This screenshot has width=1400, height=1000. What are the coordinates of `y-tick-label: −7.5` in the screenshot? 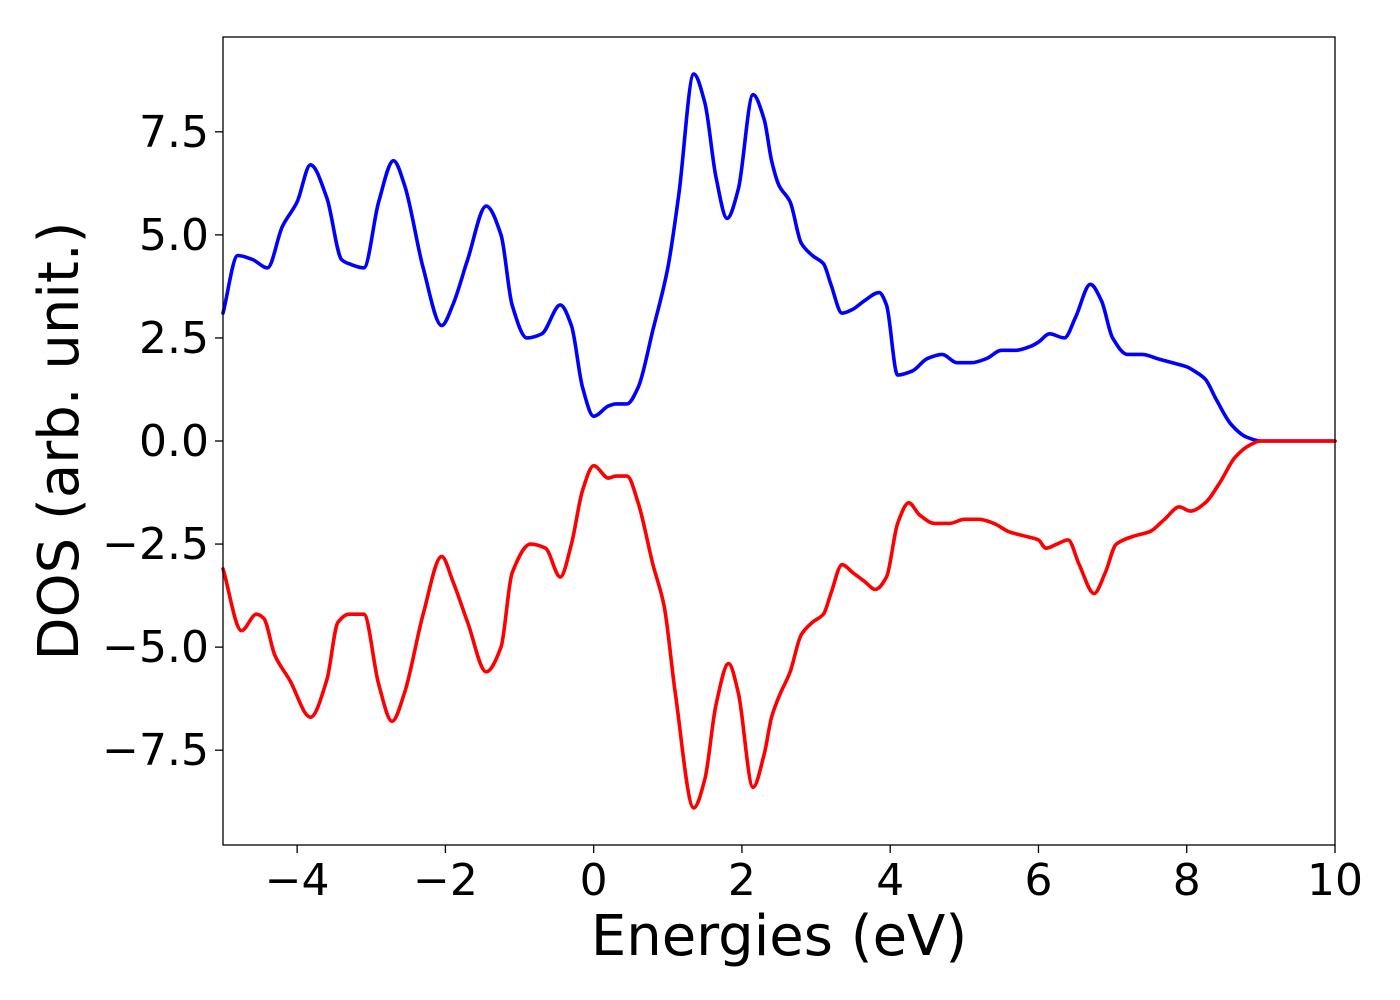 It's located at (155, 750).